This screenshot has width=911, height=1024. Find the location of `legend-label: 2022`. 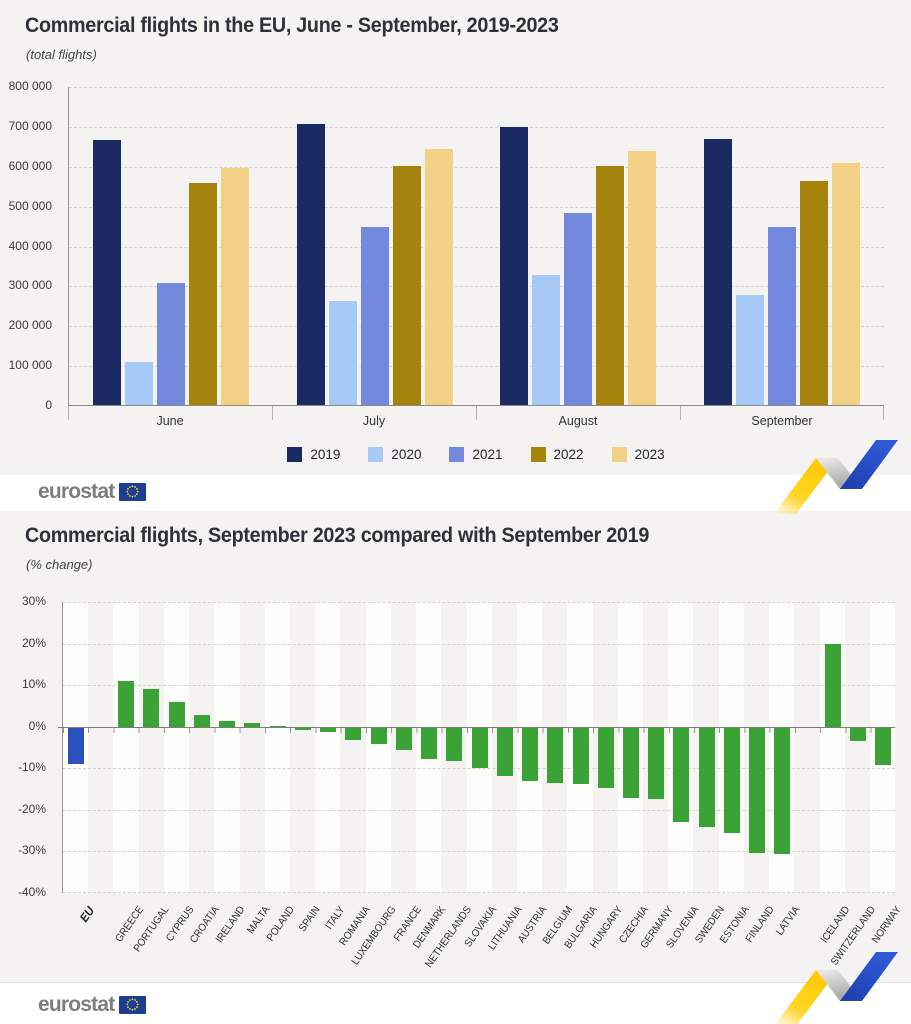

legend-label: 2022 is located at coordinates (568, 454).